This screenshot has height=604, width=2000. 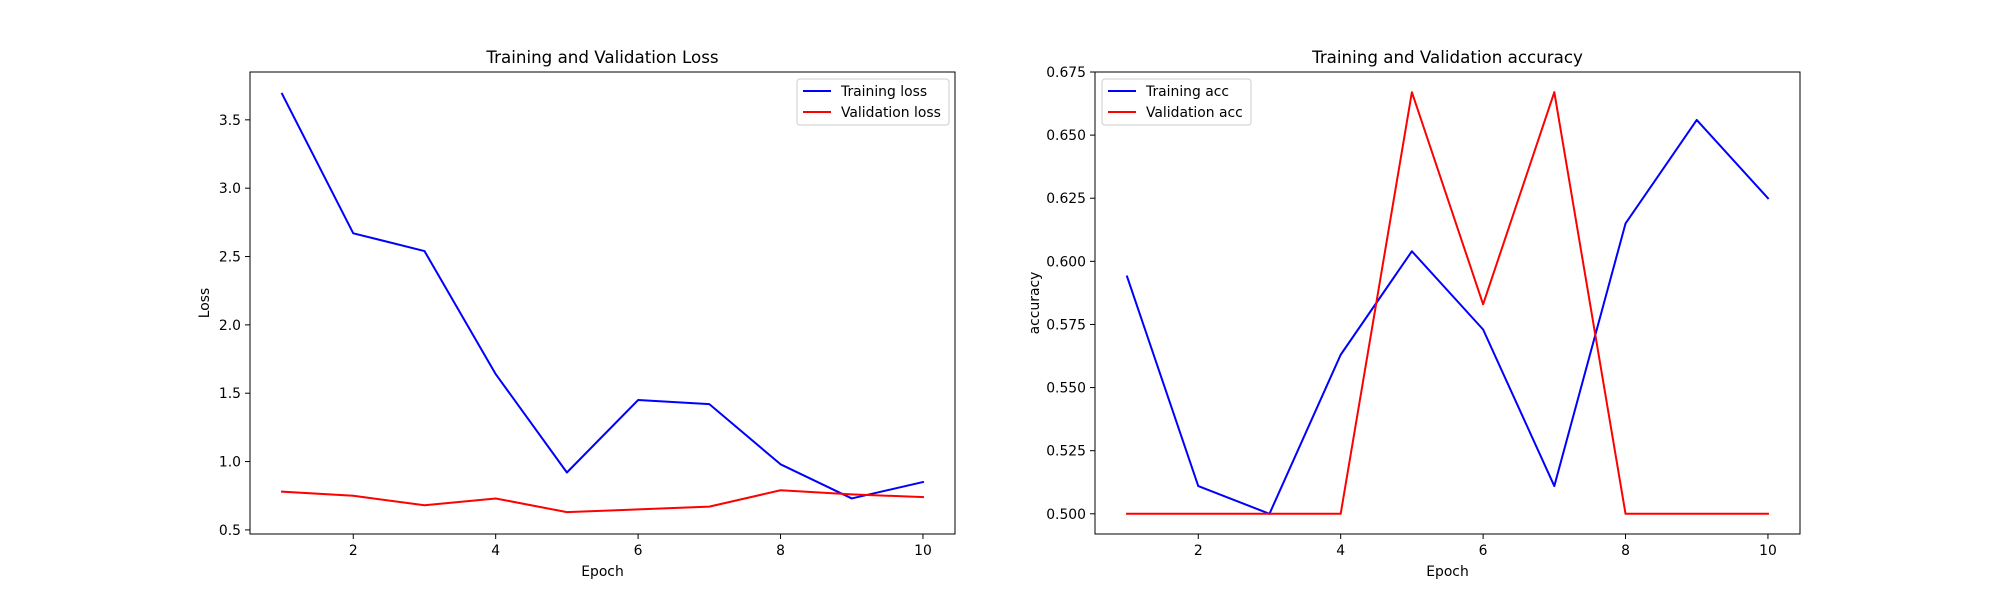 What do you see at coordinates (1035, 303) in the screenshot?
I see `y-axis-label: accuracy` at bounding box center [1035, 303].